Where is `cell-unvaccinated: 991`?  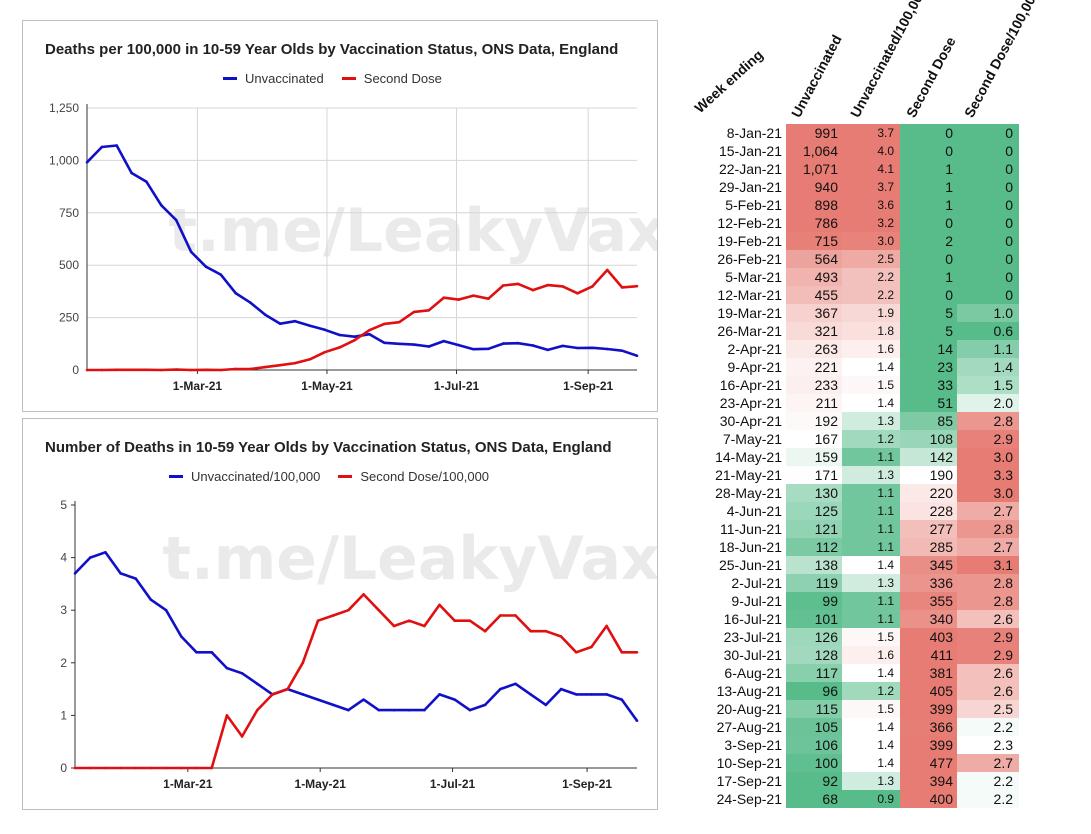
cell-unvaccinated: 991 is located at coordinates (814, 133).